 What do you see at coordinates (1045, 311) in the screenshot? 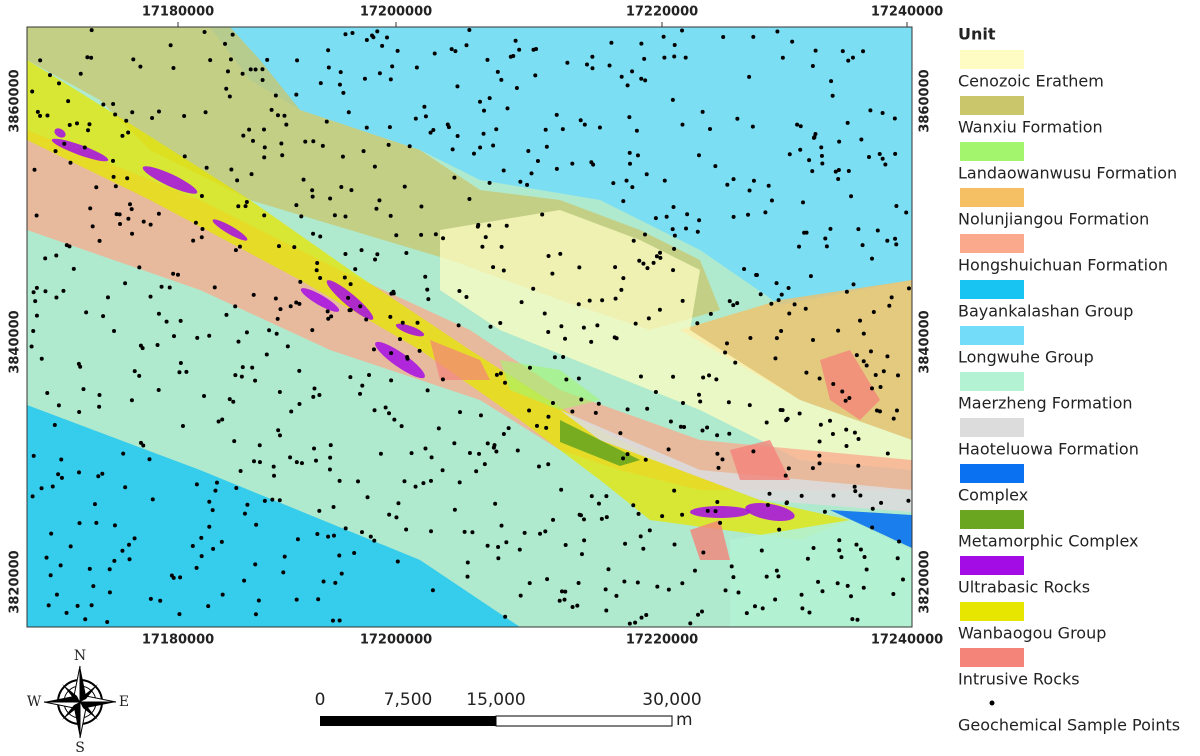
I see `legend-label: Bayankalashan Group` at bounding box center [1045, 311].